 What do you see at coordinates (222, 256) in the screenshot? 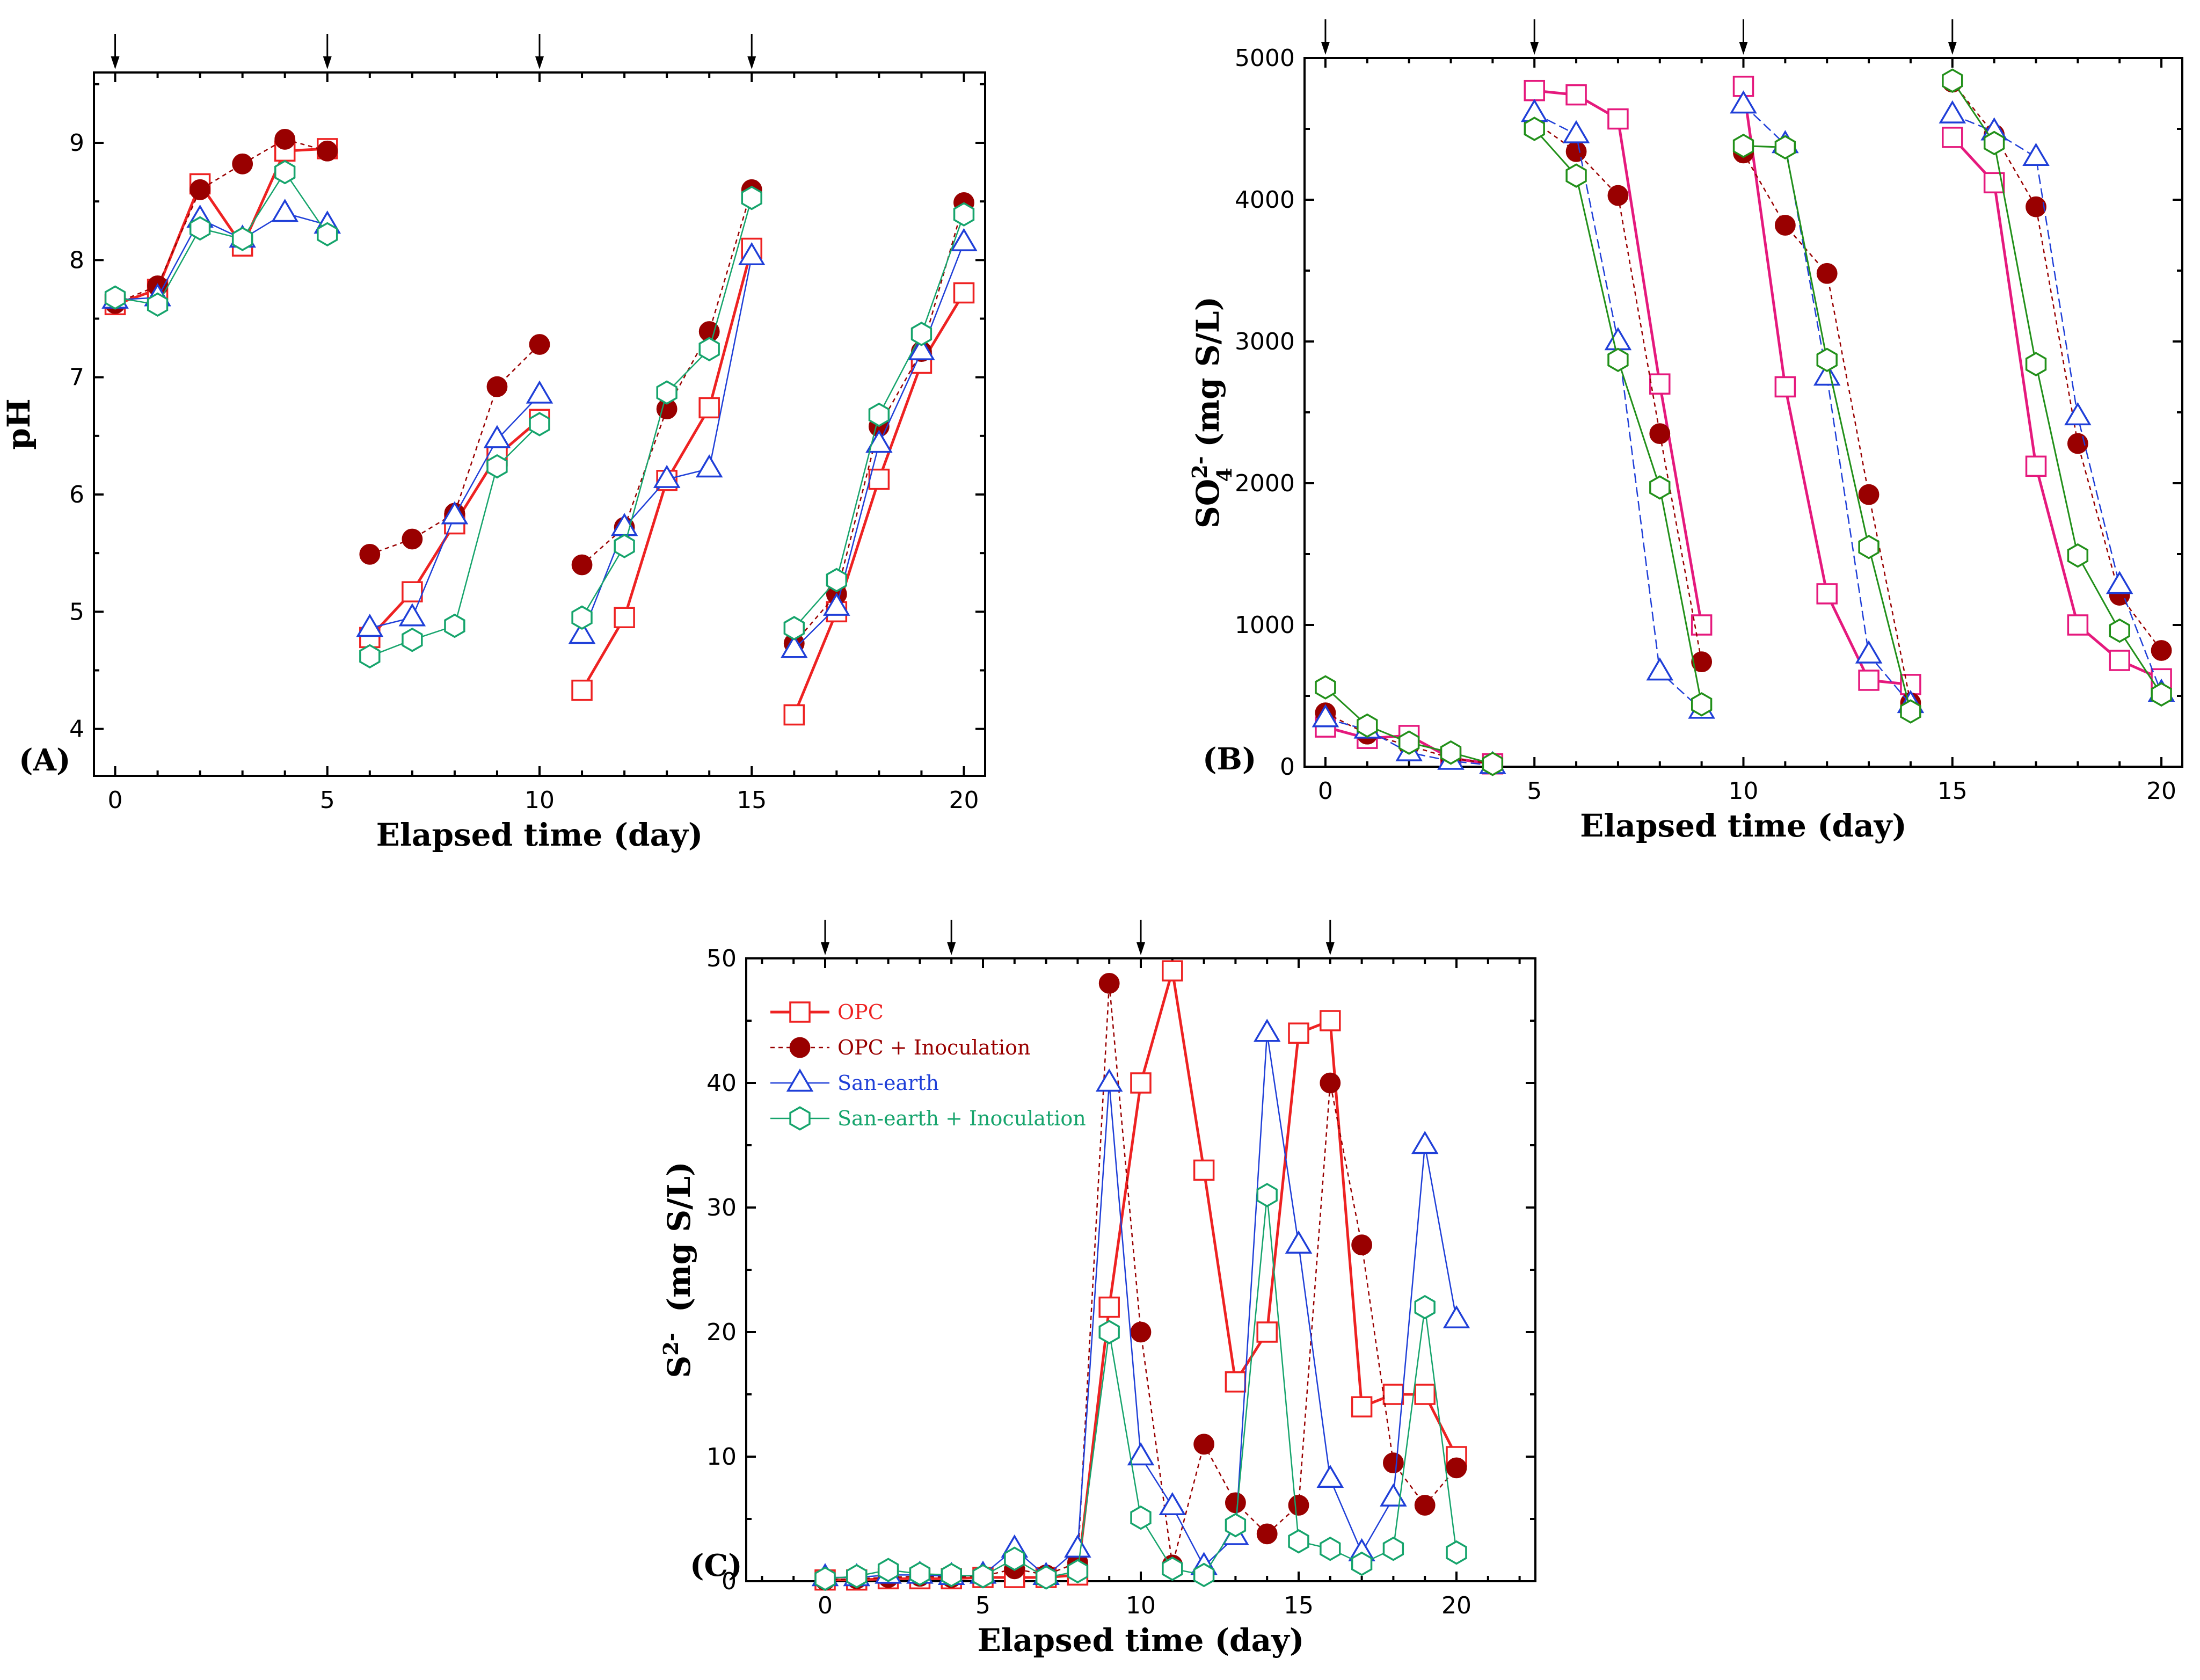
I see `series-line-san-earth` at bounding box center [222, 256].